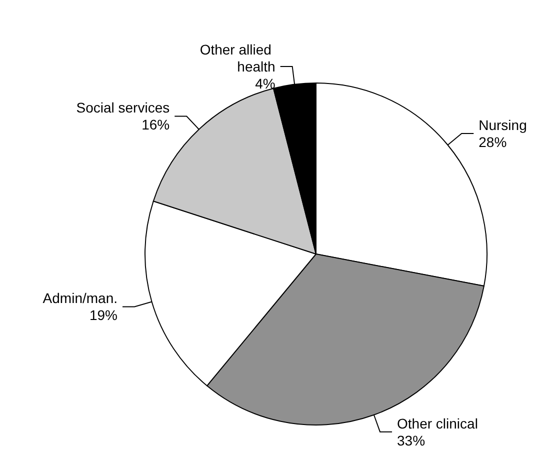 The height and width of the screenshot is (471, 546). Describe the element at coordinates (265, 83) in the screenshot. I see `data-label: 4%` at that location.